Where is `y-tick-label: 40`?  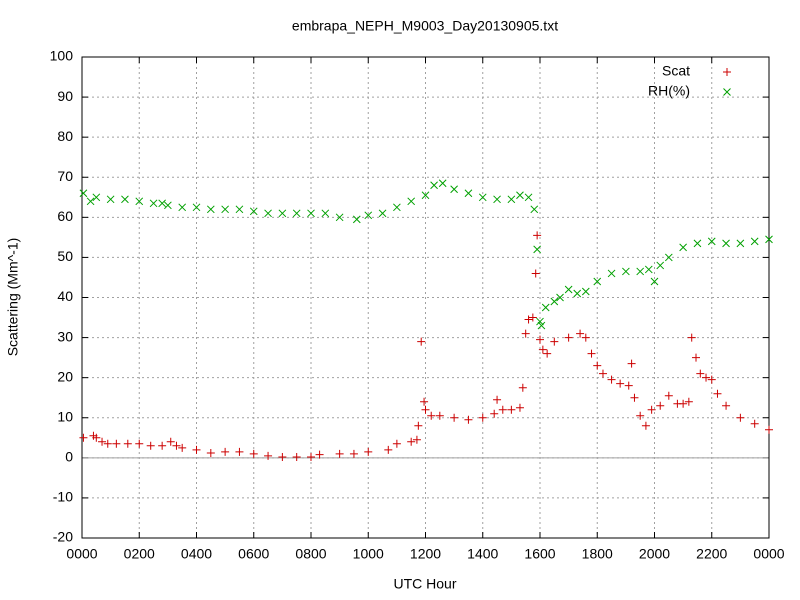
y-tick-label: 40 is located at coordinates (65, 296).